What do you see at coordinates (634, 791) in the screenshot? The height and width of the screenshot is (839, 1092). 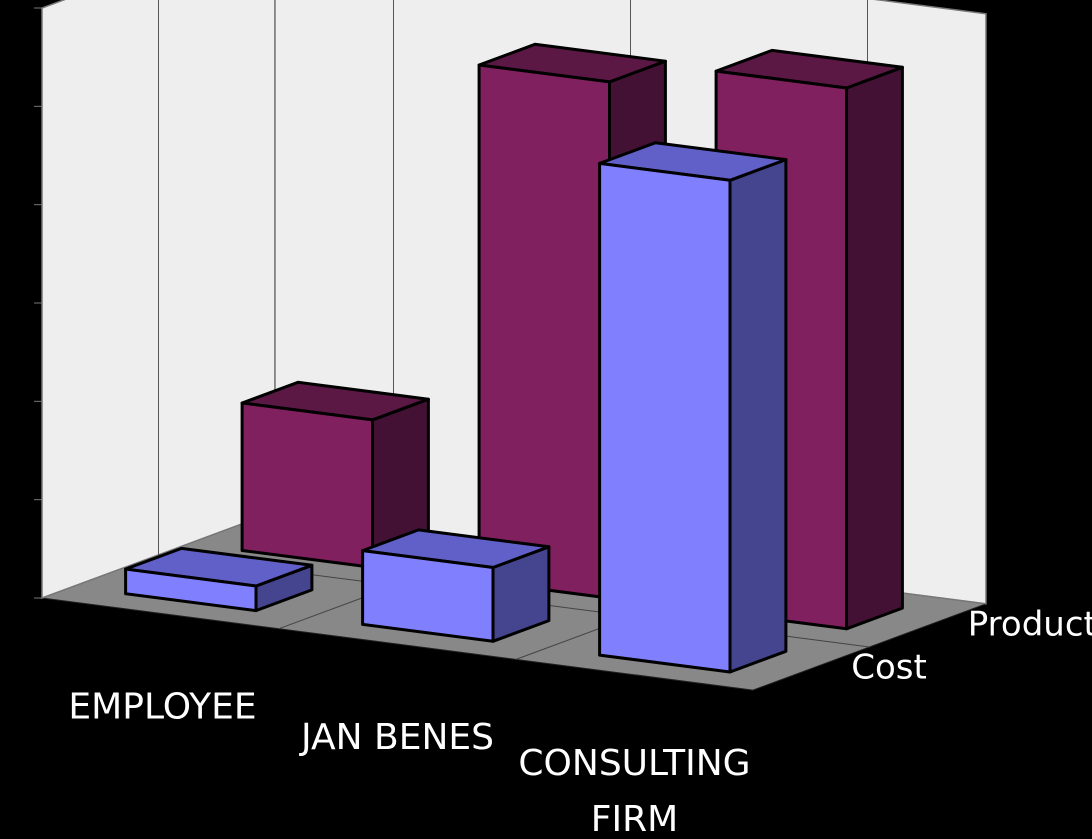 I see `category-label-3: CONSULTING FIRM` at bounding box center [634, 791].